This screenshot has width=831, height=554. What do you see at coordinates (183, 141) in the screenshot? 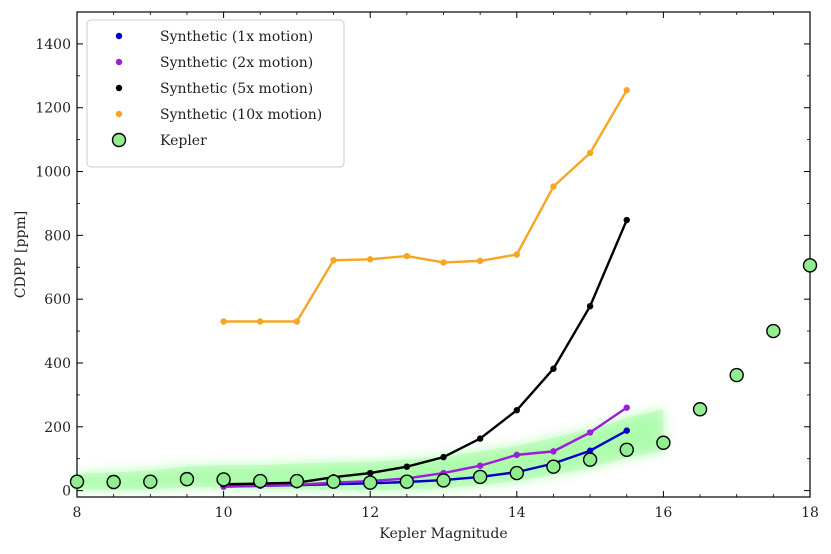
I see `legend-entry: Kepler` at bounding box center [183, 141].